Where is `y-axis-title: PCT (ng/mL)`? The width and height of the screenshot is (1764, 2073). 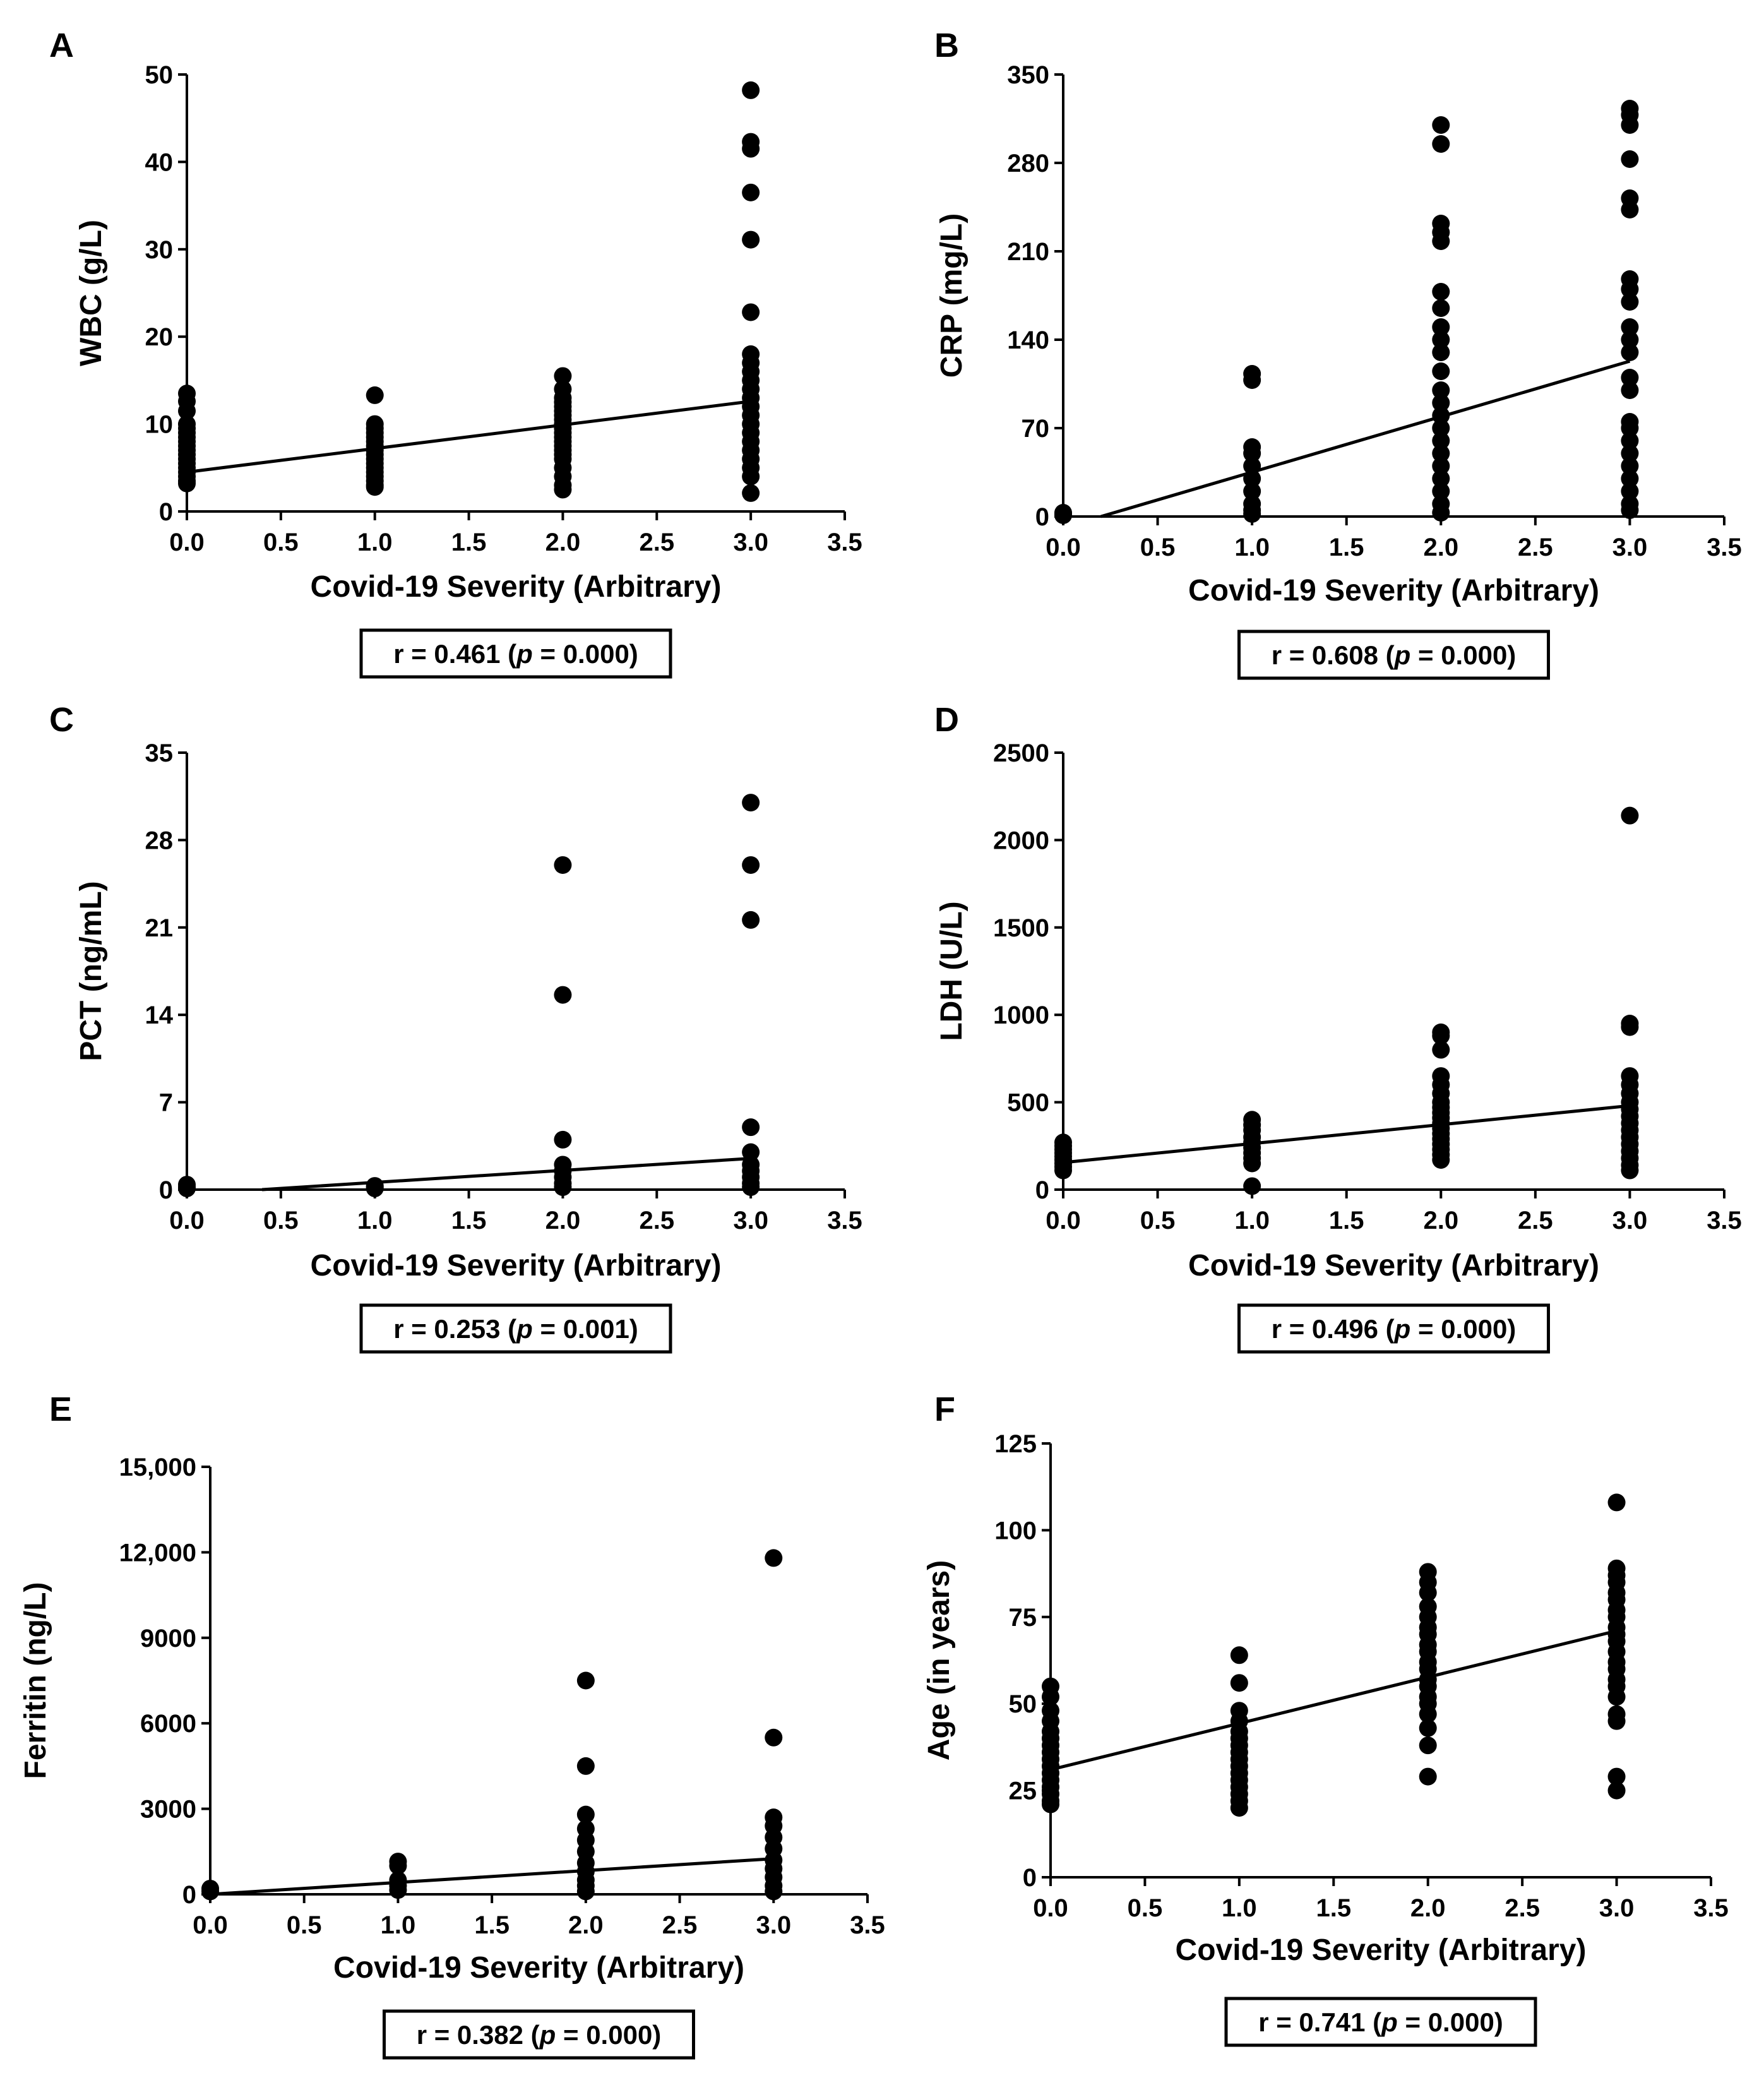
y-axis-title: PCT (ng/mL) is located at coordinates (91, 971).